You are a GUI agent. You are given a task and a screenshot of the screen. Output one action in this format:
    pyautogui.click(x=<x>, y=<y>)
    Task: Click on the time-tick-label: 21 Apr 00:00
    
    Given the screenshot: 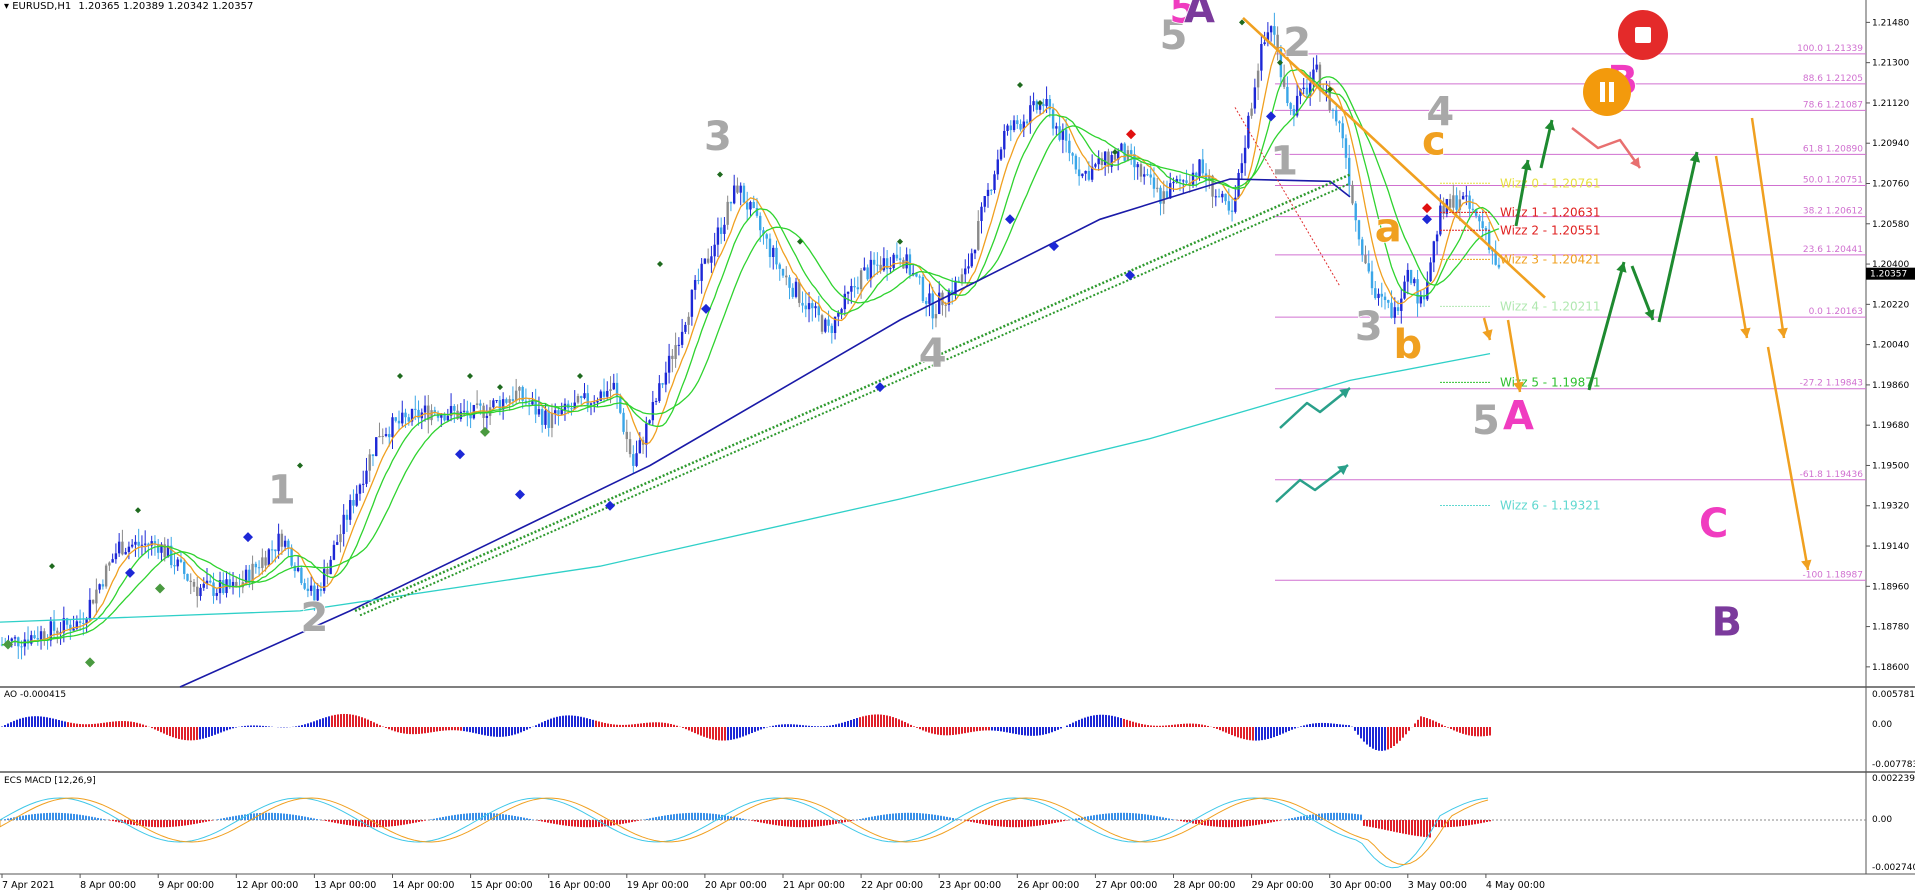 What is the action you would take?
    pyautogui.click(x=814, y=885)
    